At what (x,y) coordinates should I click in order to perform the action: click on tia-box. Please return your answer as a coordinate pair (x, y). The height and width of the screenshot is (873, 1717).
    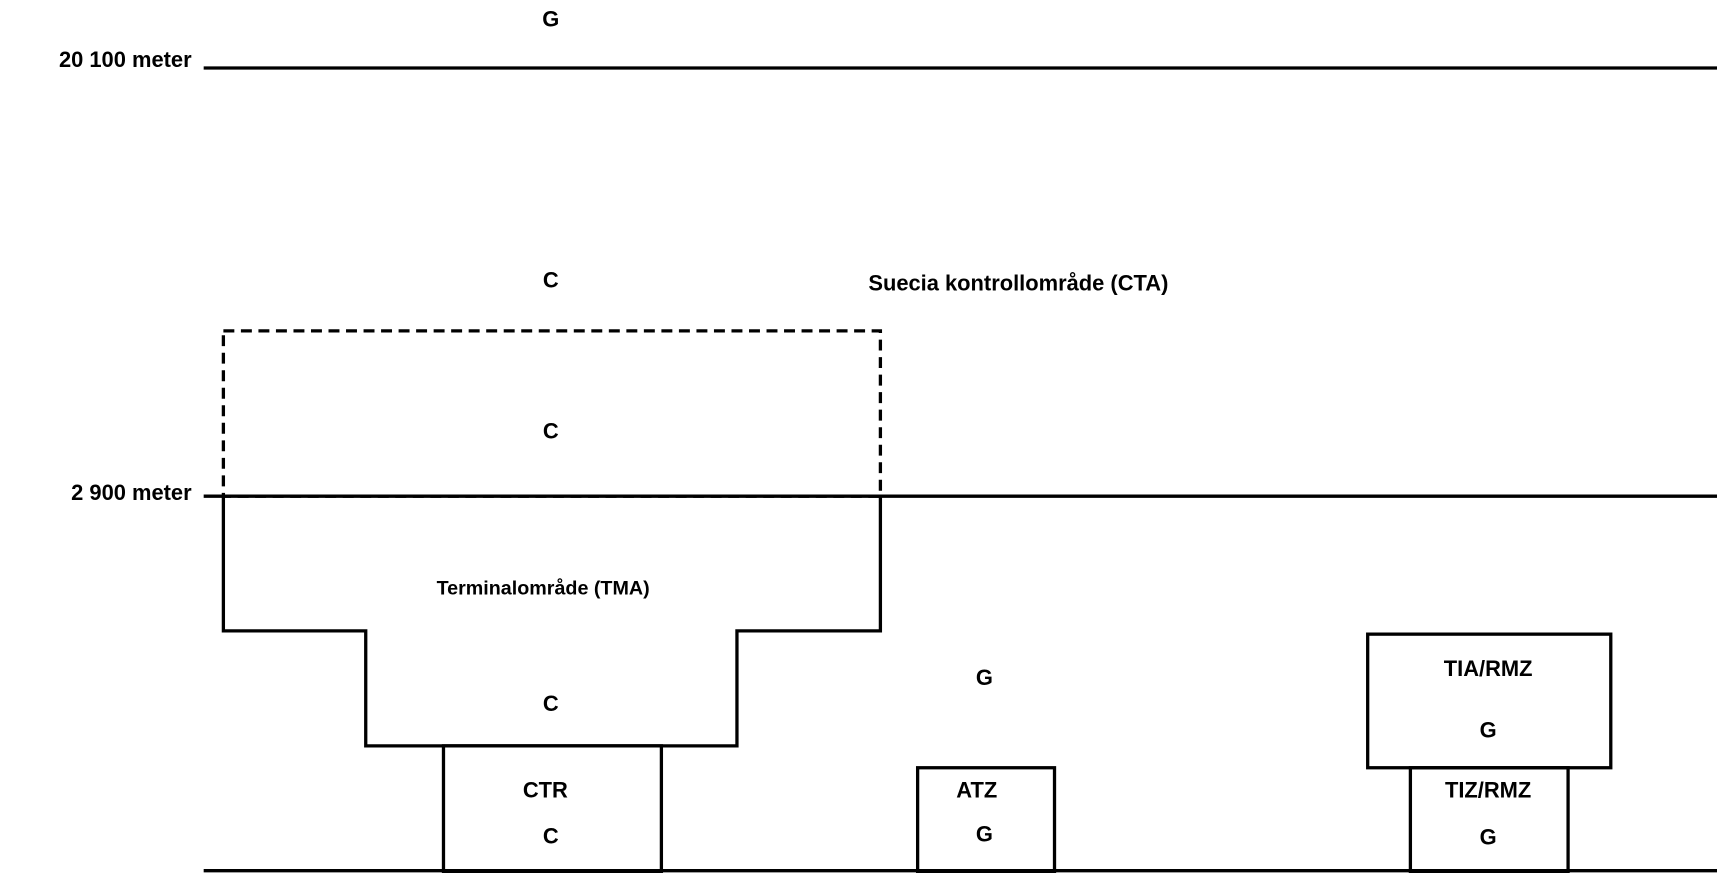
    Looking at the image, I should click on (1489, 701).